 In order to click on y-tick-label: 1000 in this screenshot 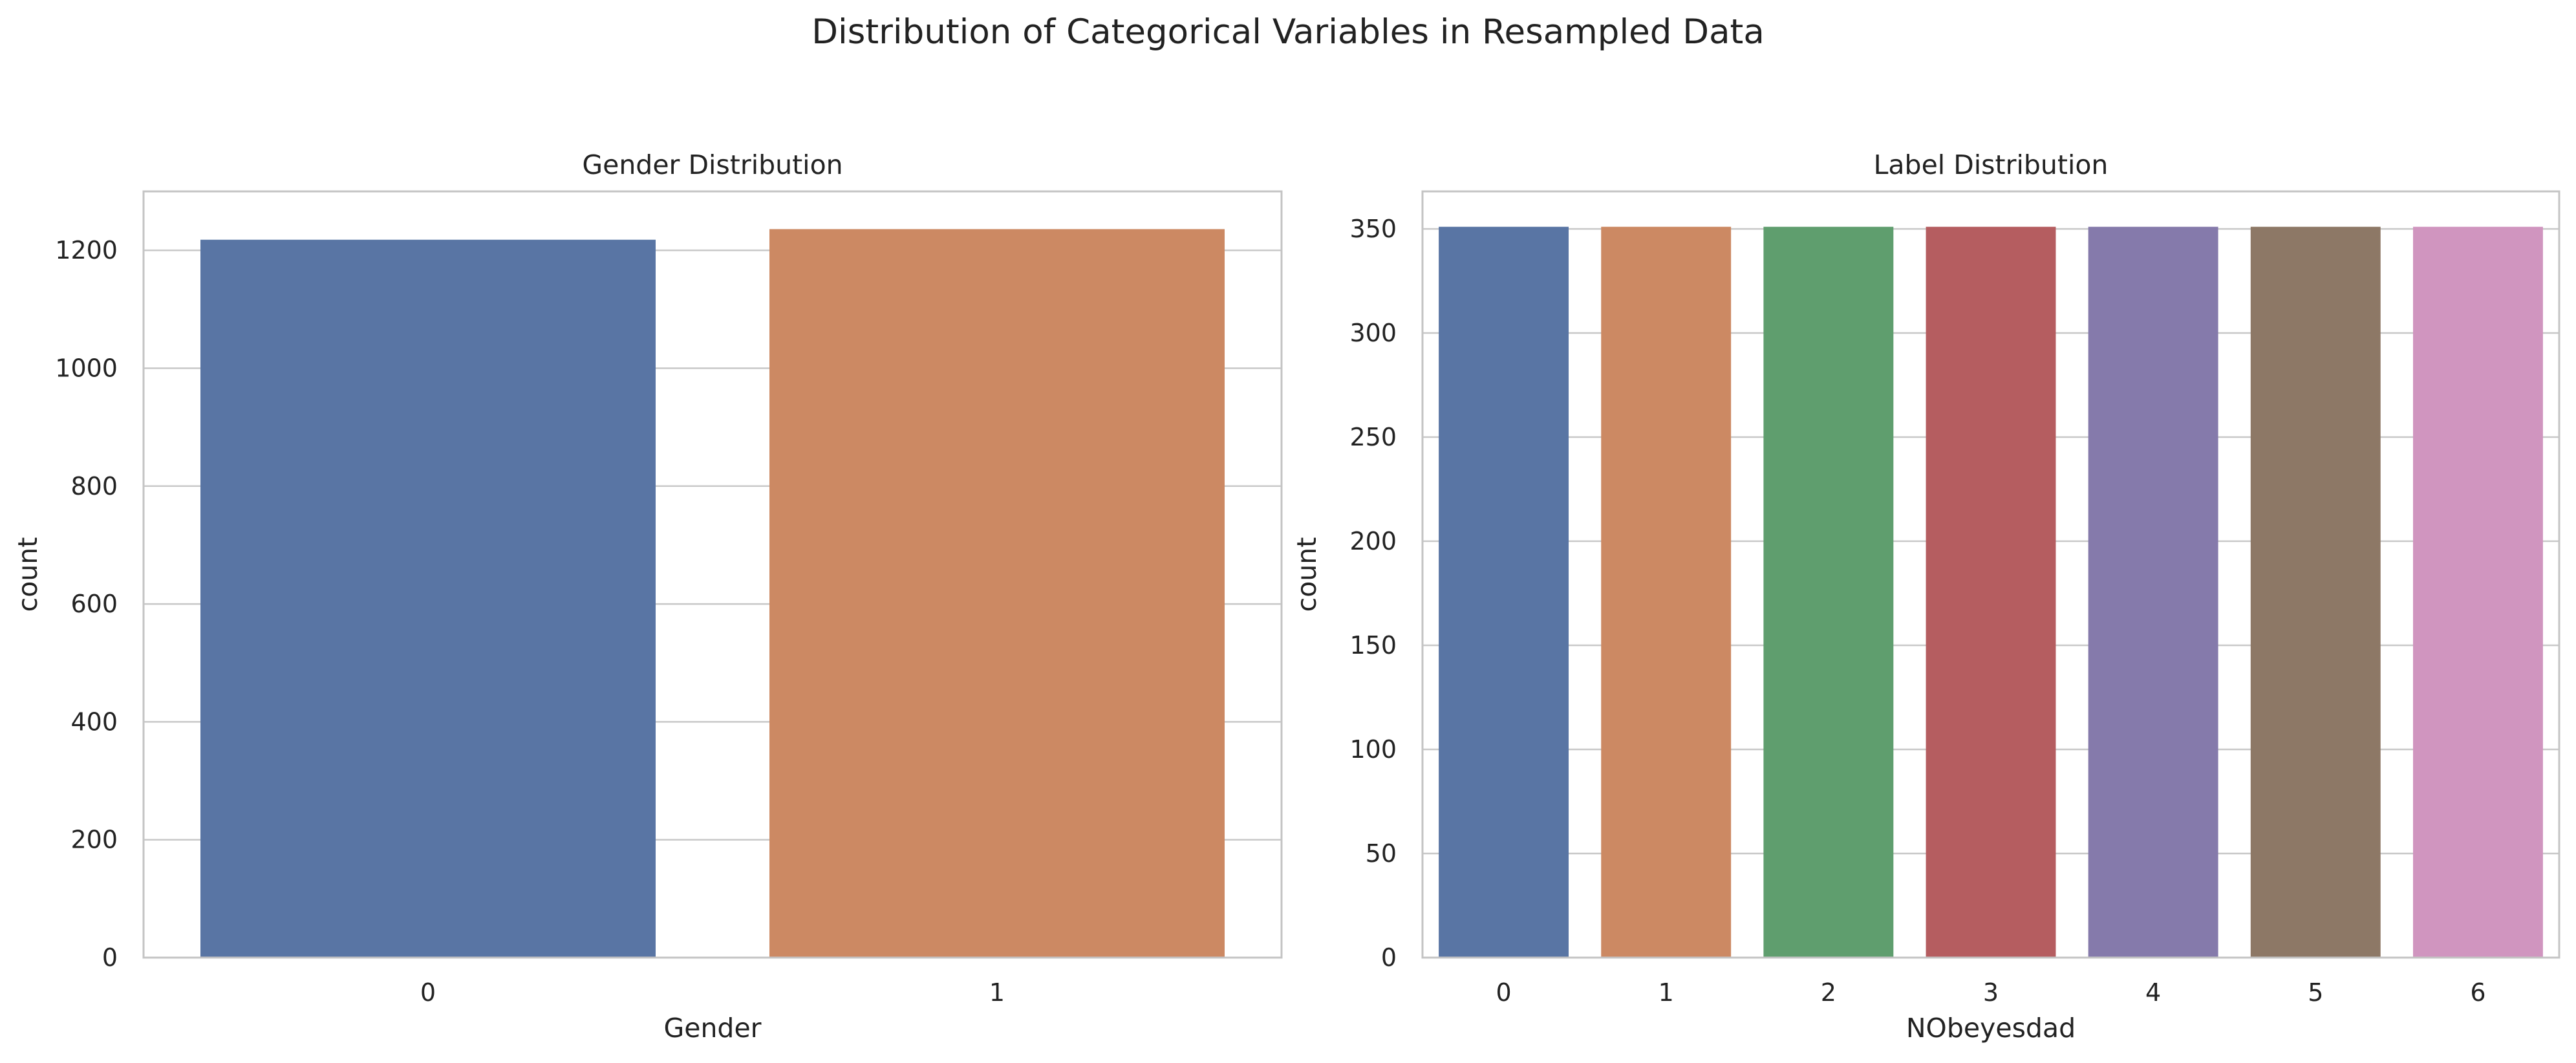, I will do `click(87, 368)`.